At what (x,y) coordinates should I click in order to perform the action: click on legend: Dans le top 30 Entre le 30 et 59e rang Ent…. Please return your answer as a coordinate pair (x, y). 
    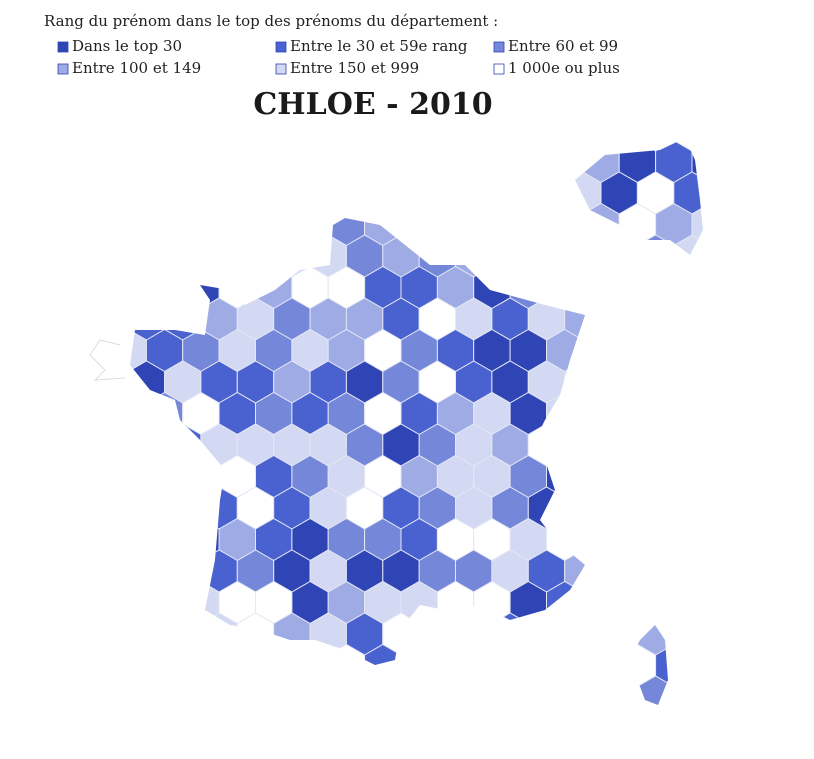
    Looking at the image, I should click on (338, 57).